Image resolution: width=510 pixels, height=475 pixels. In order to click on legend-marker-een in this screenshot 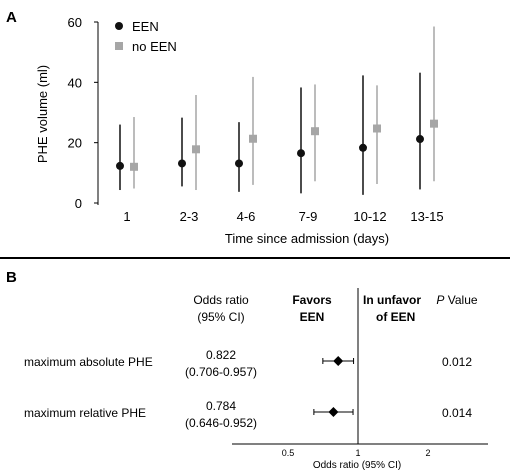, I will do `click(119, 26)`.